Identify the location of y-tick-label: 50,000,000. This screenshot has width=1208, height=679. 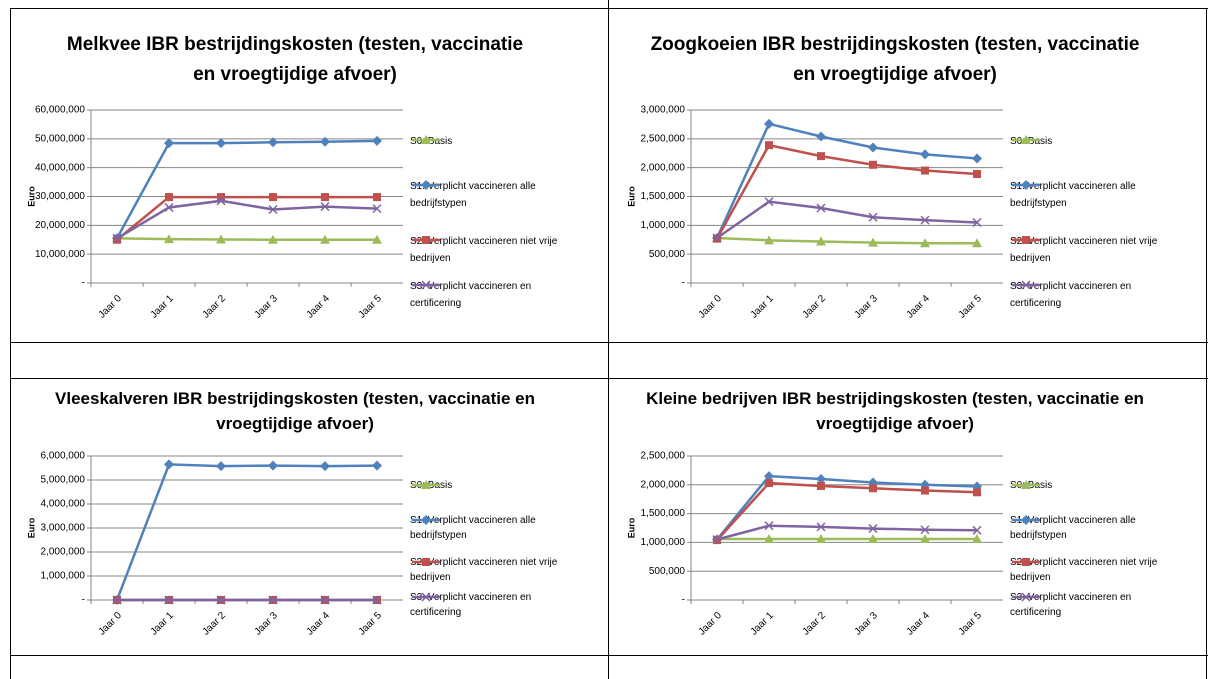
(60, 138).